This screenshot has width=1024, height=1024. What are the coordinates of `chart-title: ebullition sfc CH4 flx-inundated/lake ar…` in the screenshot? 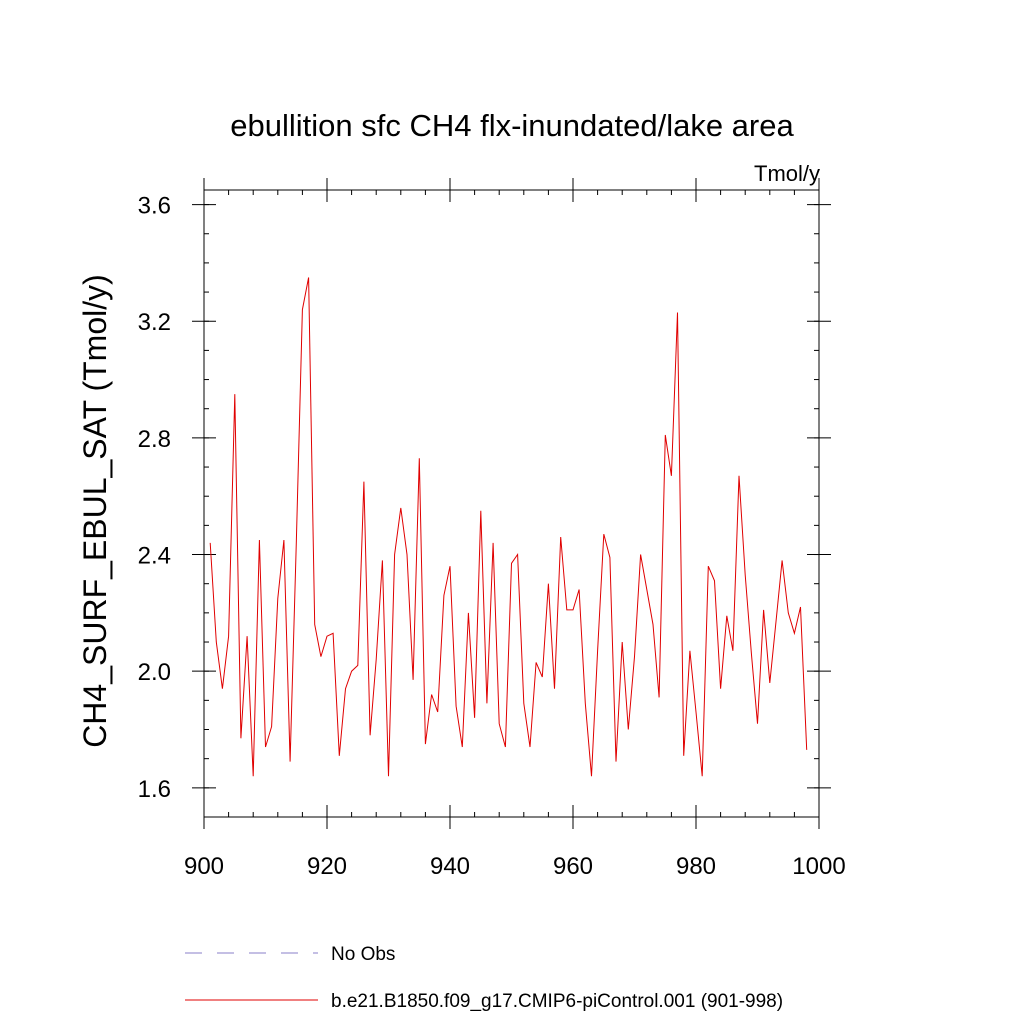 It's located at (512, 125).